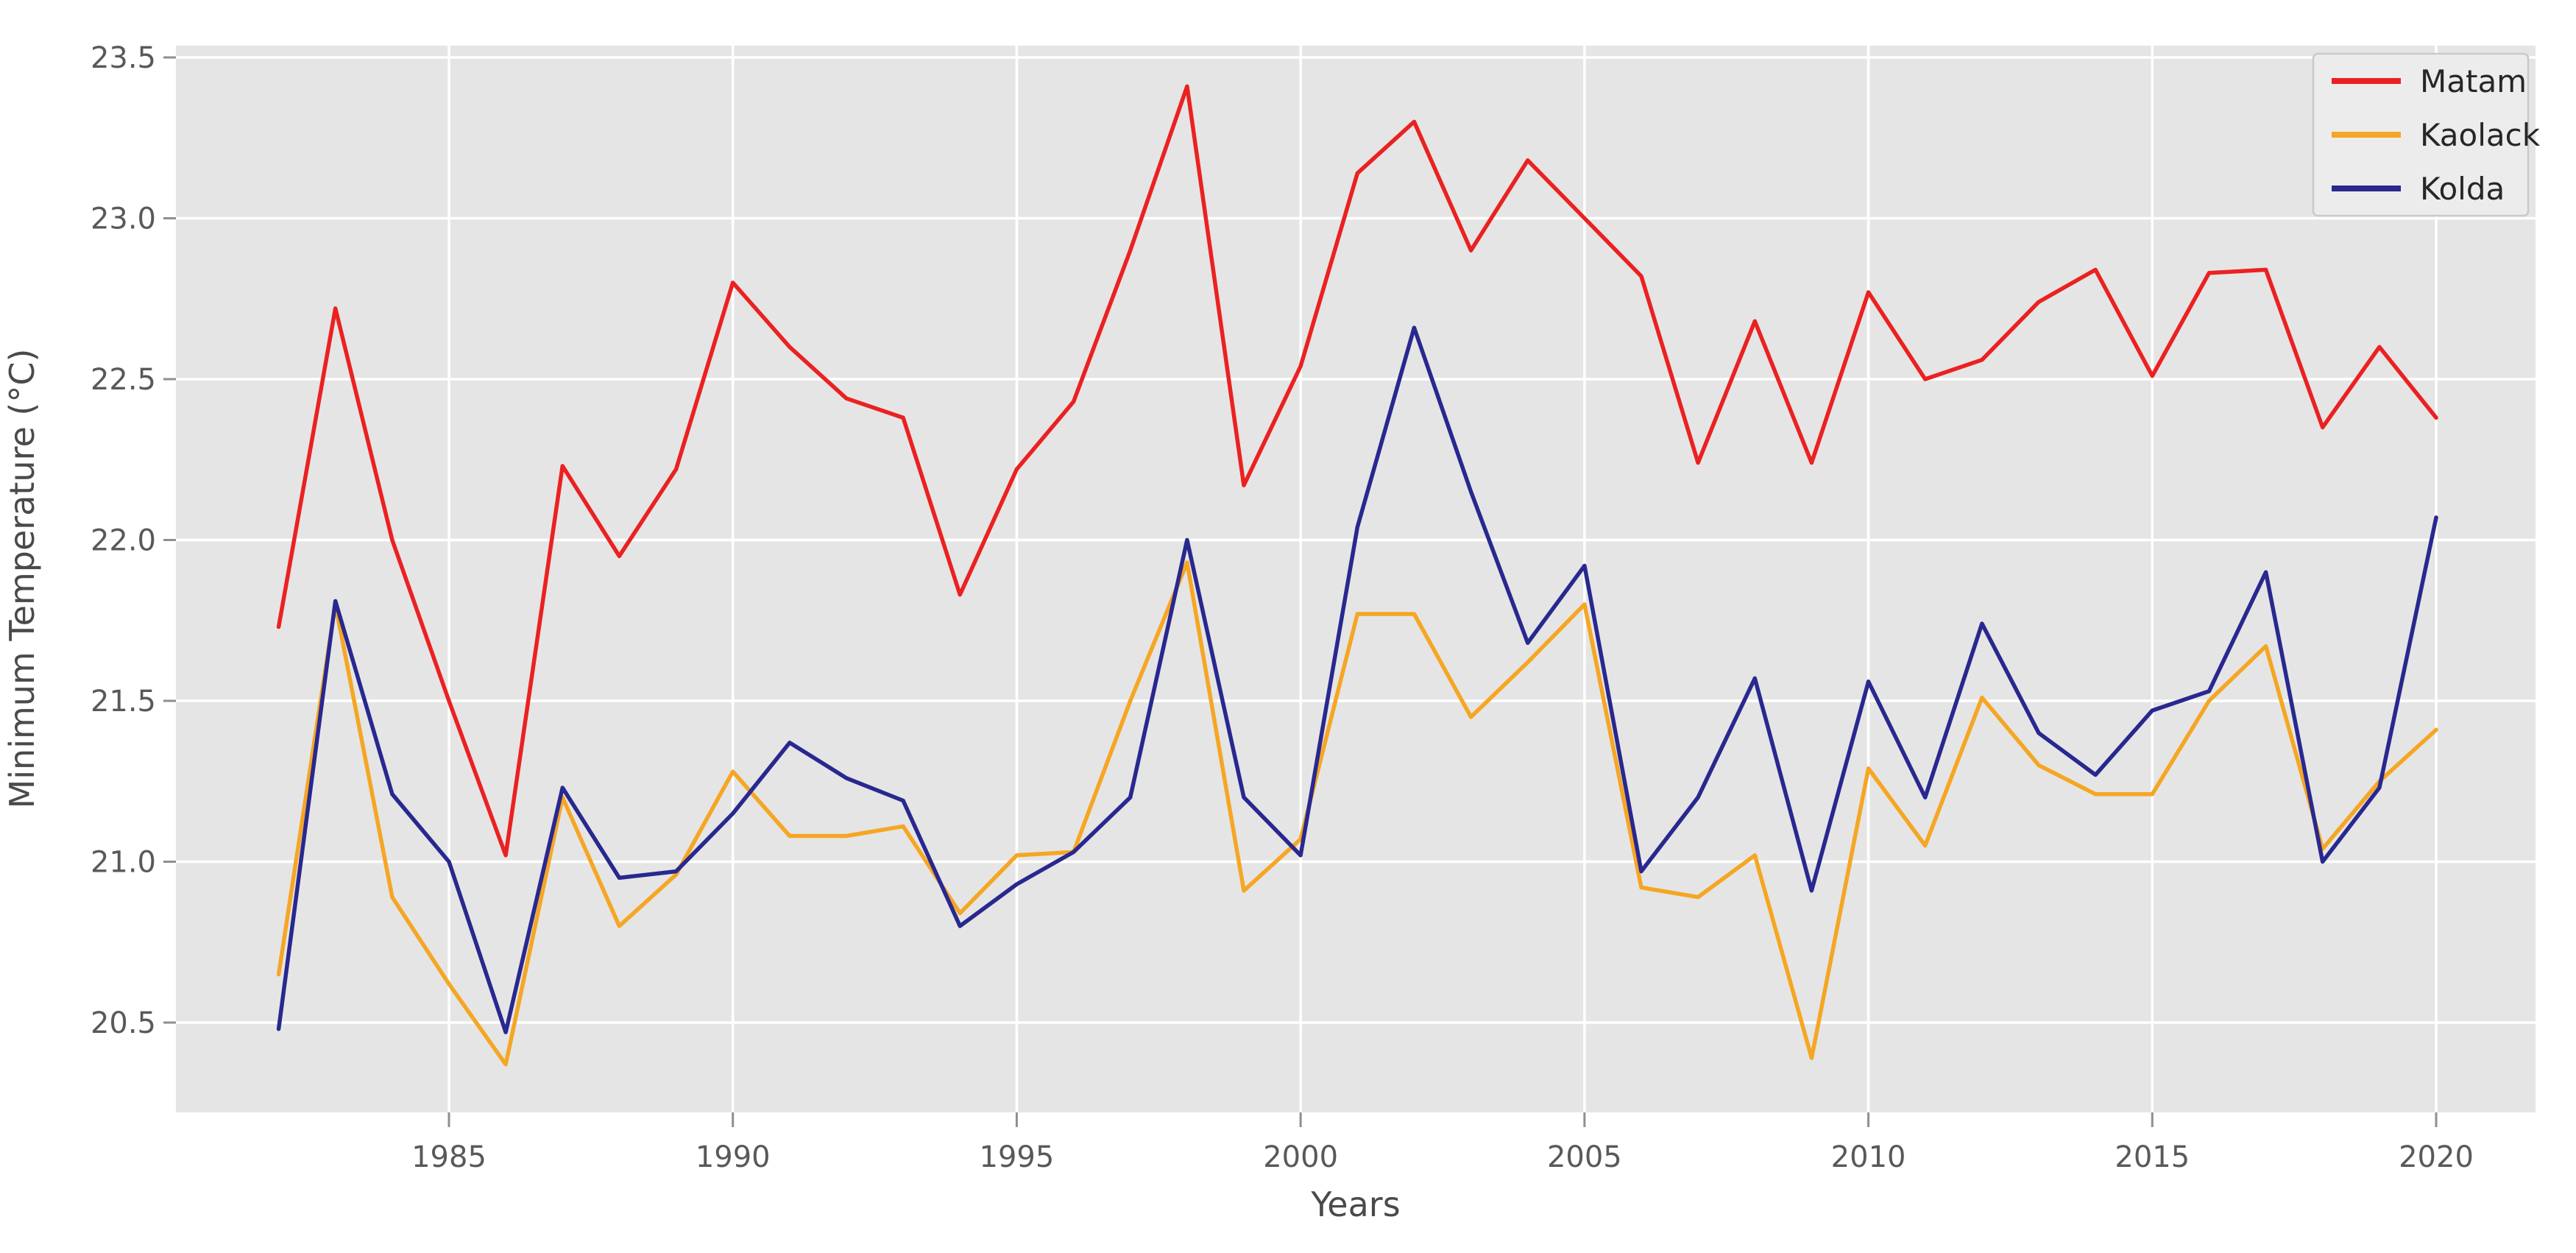 Image resolution: width=2576 pixels, height=1253 pixels. Describe the element at coordinates (124, 58) in the screenshot. I see `y-tick-label-23.5: 23.5` at that location.